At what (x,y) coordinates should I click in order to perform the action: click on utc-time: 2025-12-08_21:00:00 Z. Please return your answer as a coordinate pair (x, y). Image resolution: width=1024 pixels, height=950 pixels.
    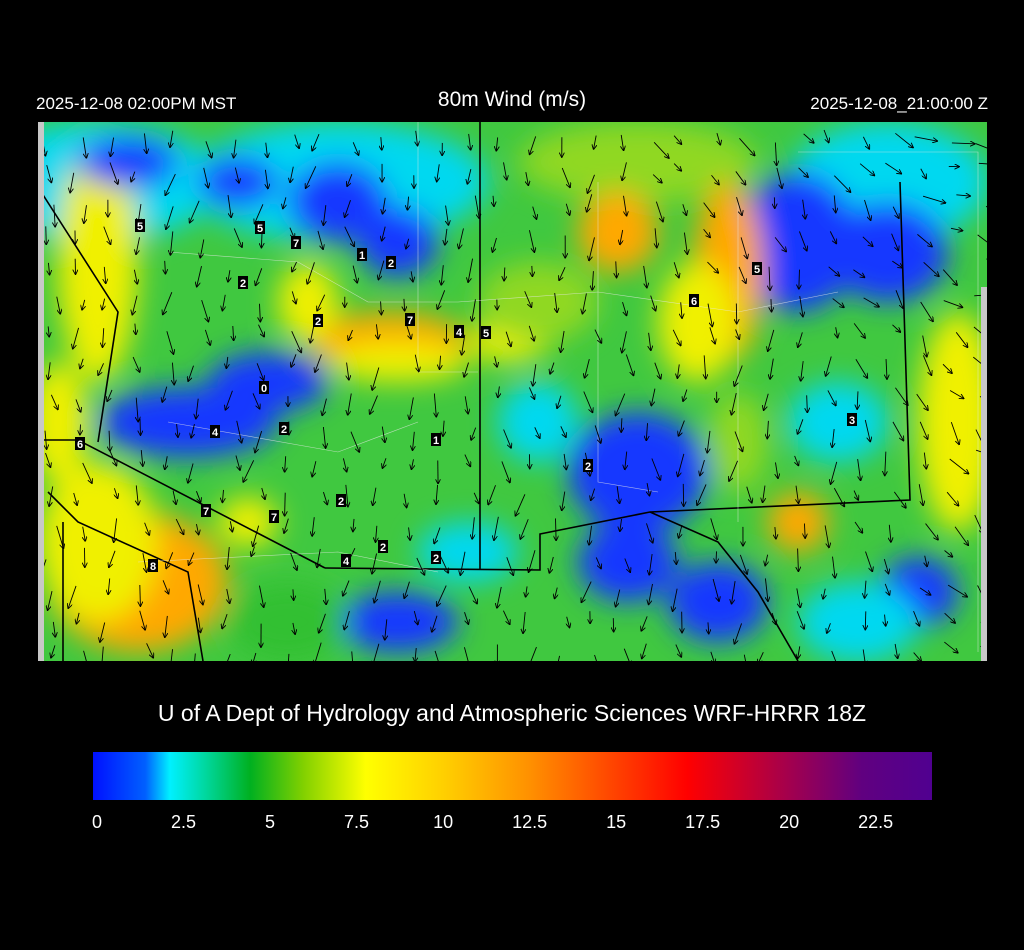
    Looking at the image, I should click on (899, 103).